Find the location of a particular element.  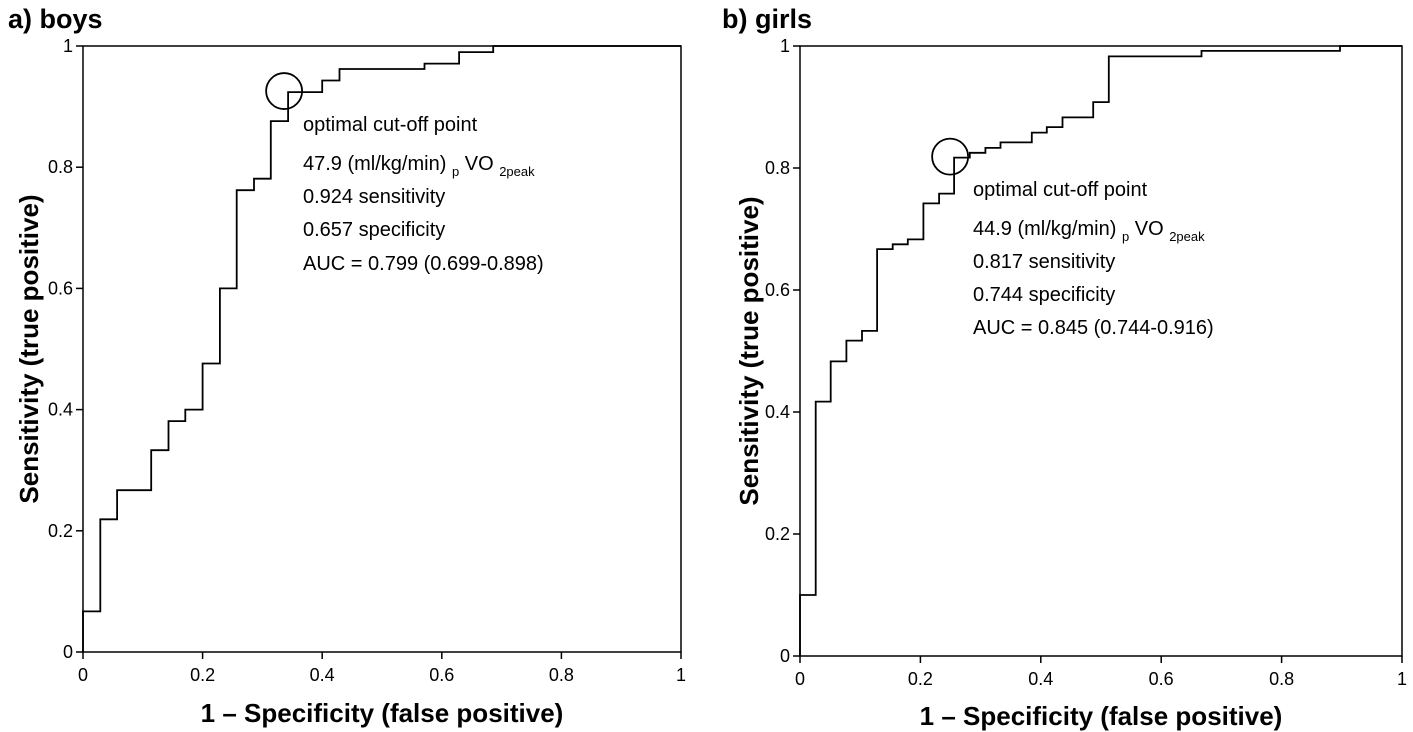

annotation-label-boys: optimal cut-off point is located at coordinates (390, 125).